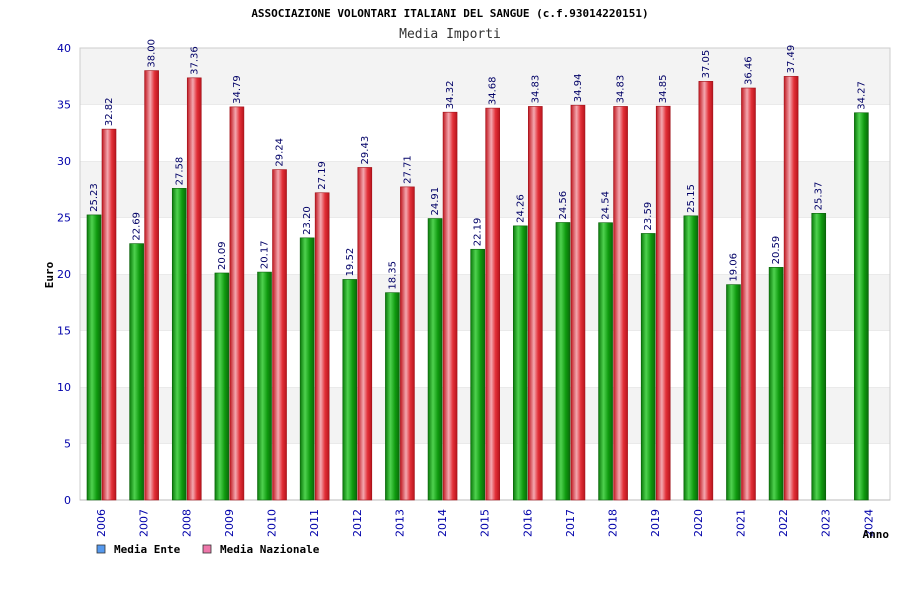 The image size is (900, 600). I want to click on value-label: 27.19, so click(322, 175).